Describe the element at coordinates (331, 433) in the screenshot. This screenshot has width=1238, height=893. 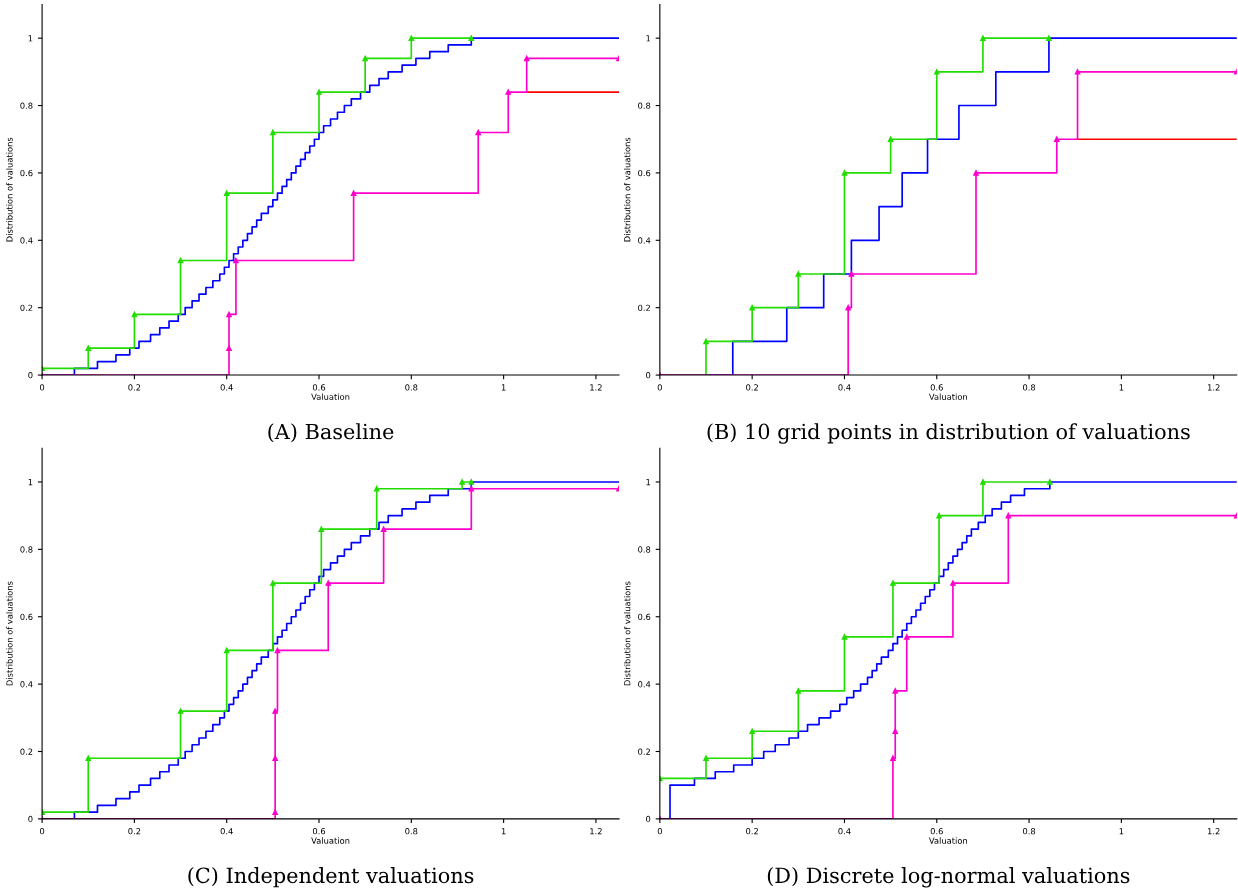
I see `text: (A) Baseline` at that location.